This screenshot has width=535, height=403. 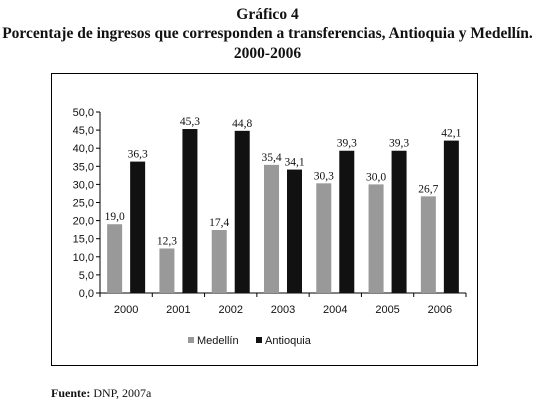 I want to click on data-label-antioquia: 45,3, so click(x=190, y=122).